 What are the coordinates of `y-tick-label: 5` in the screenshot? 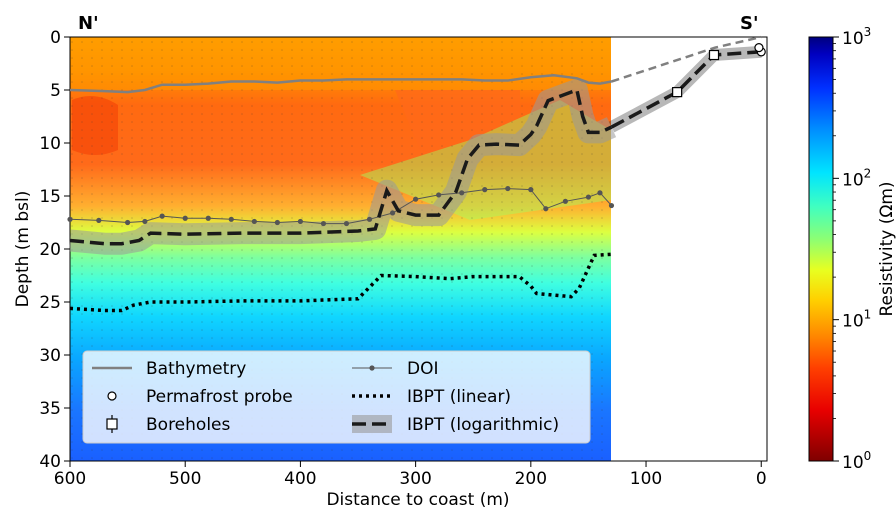 It's located at (55, 91).